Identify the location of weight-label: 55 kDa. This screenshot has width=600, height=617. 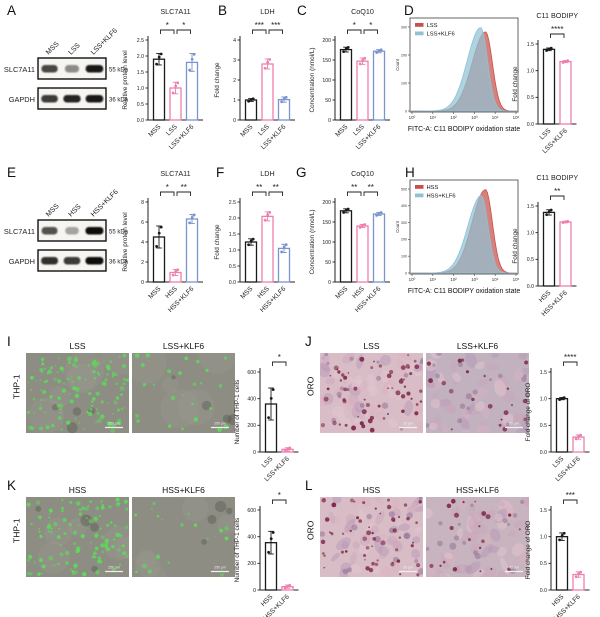
(119, 71).